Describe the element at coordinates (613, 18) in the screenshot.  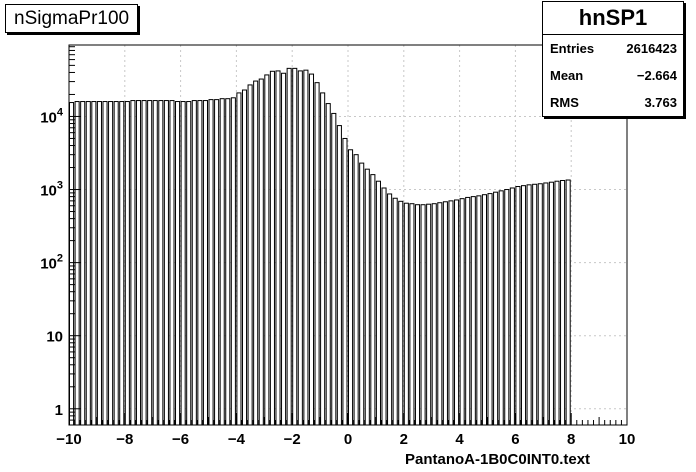
I see `stats-histogram-name: hnSP1` at that location.